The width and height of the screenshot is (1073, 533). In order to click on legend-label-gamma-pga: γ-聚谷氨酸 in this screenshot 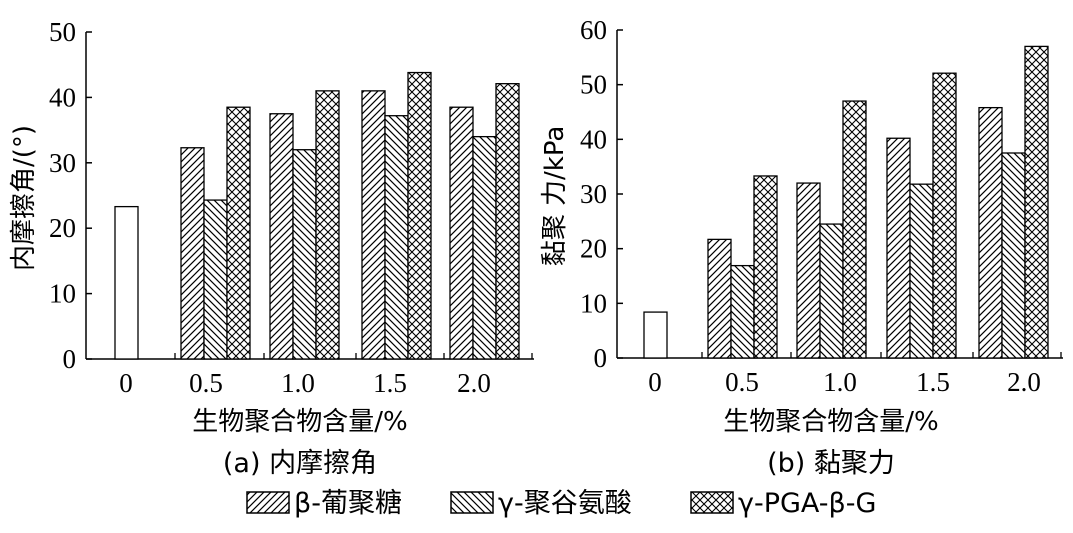, I will do `click(565, 503)`.